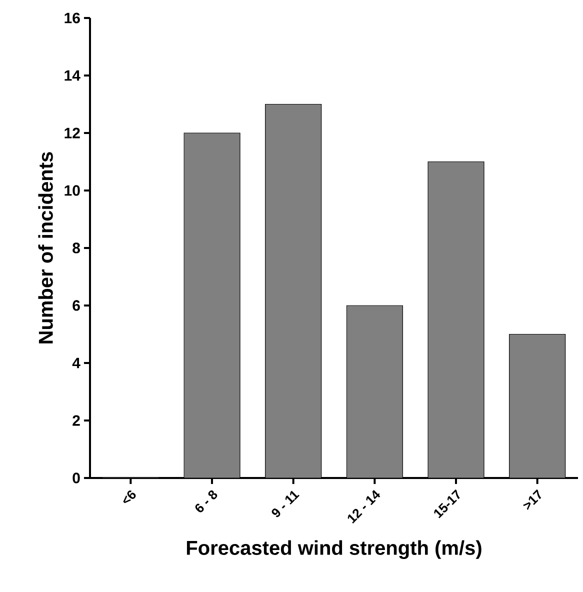  What do you see at coordinates (334, 549) in the screenshot?
I see `x-axis-title: Forecasted wind strength (m/s)` at bounding box center [334, 549].